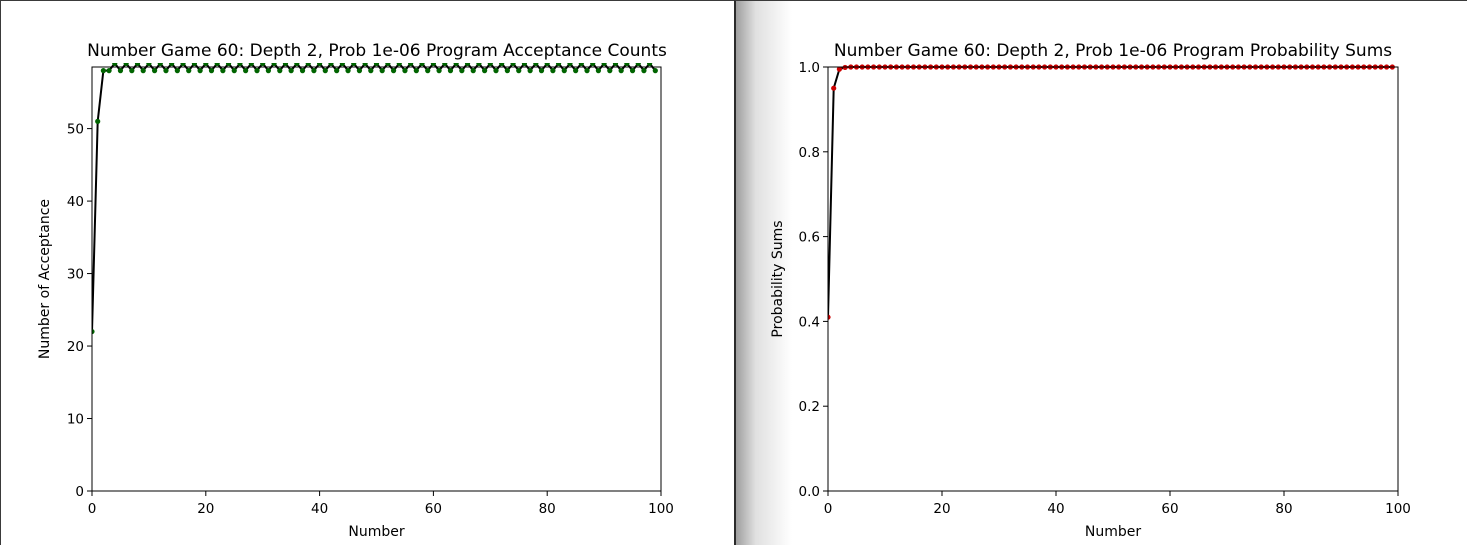  I want to click on y-tick-label: 10, so click(75, 420).